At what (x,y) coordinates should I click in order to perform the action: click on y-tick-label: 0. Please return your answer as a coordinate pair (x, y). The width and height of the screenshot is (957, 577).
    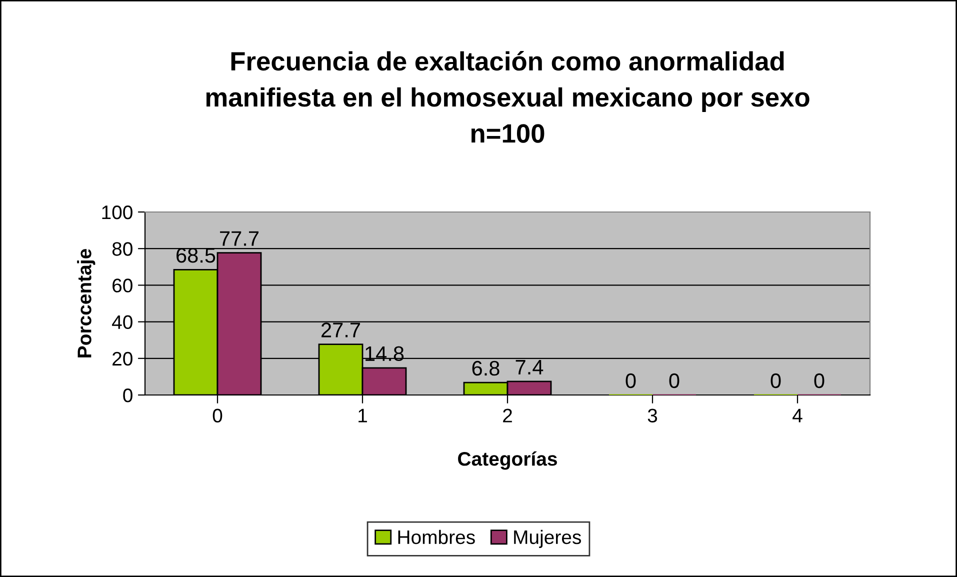
    Looking at the image, I should click on (127, 395).